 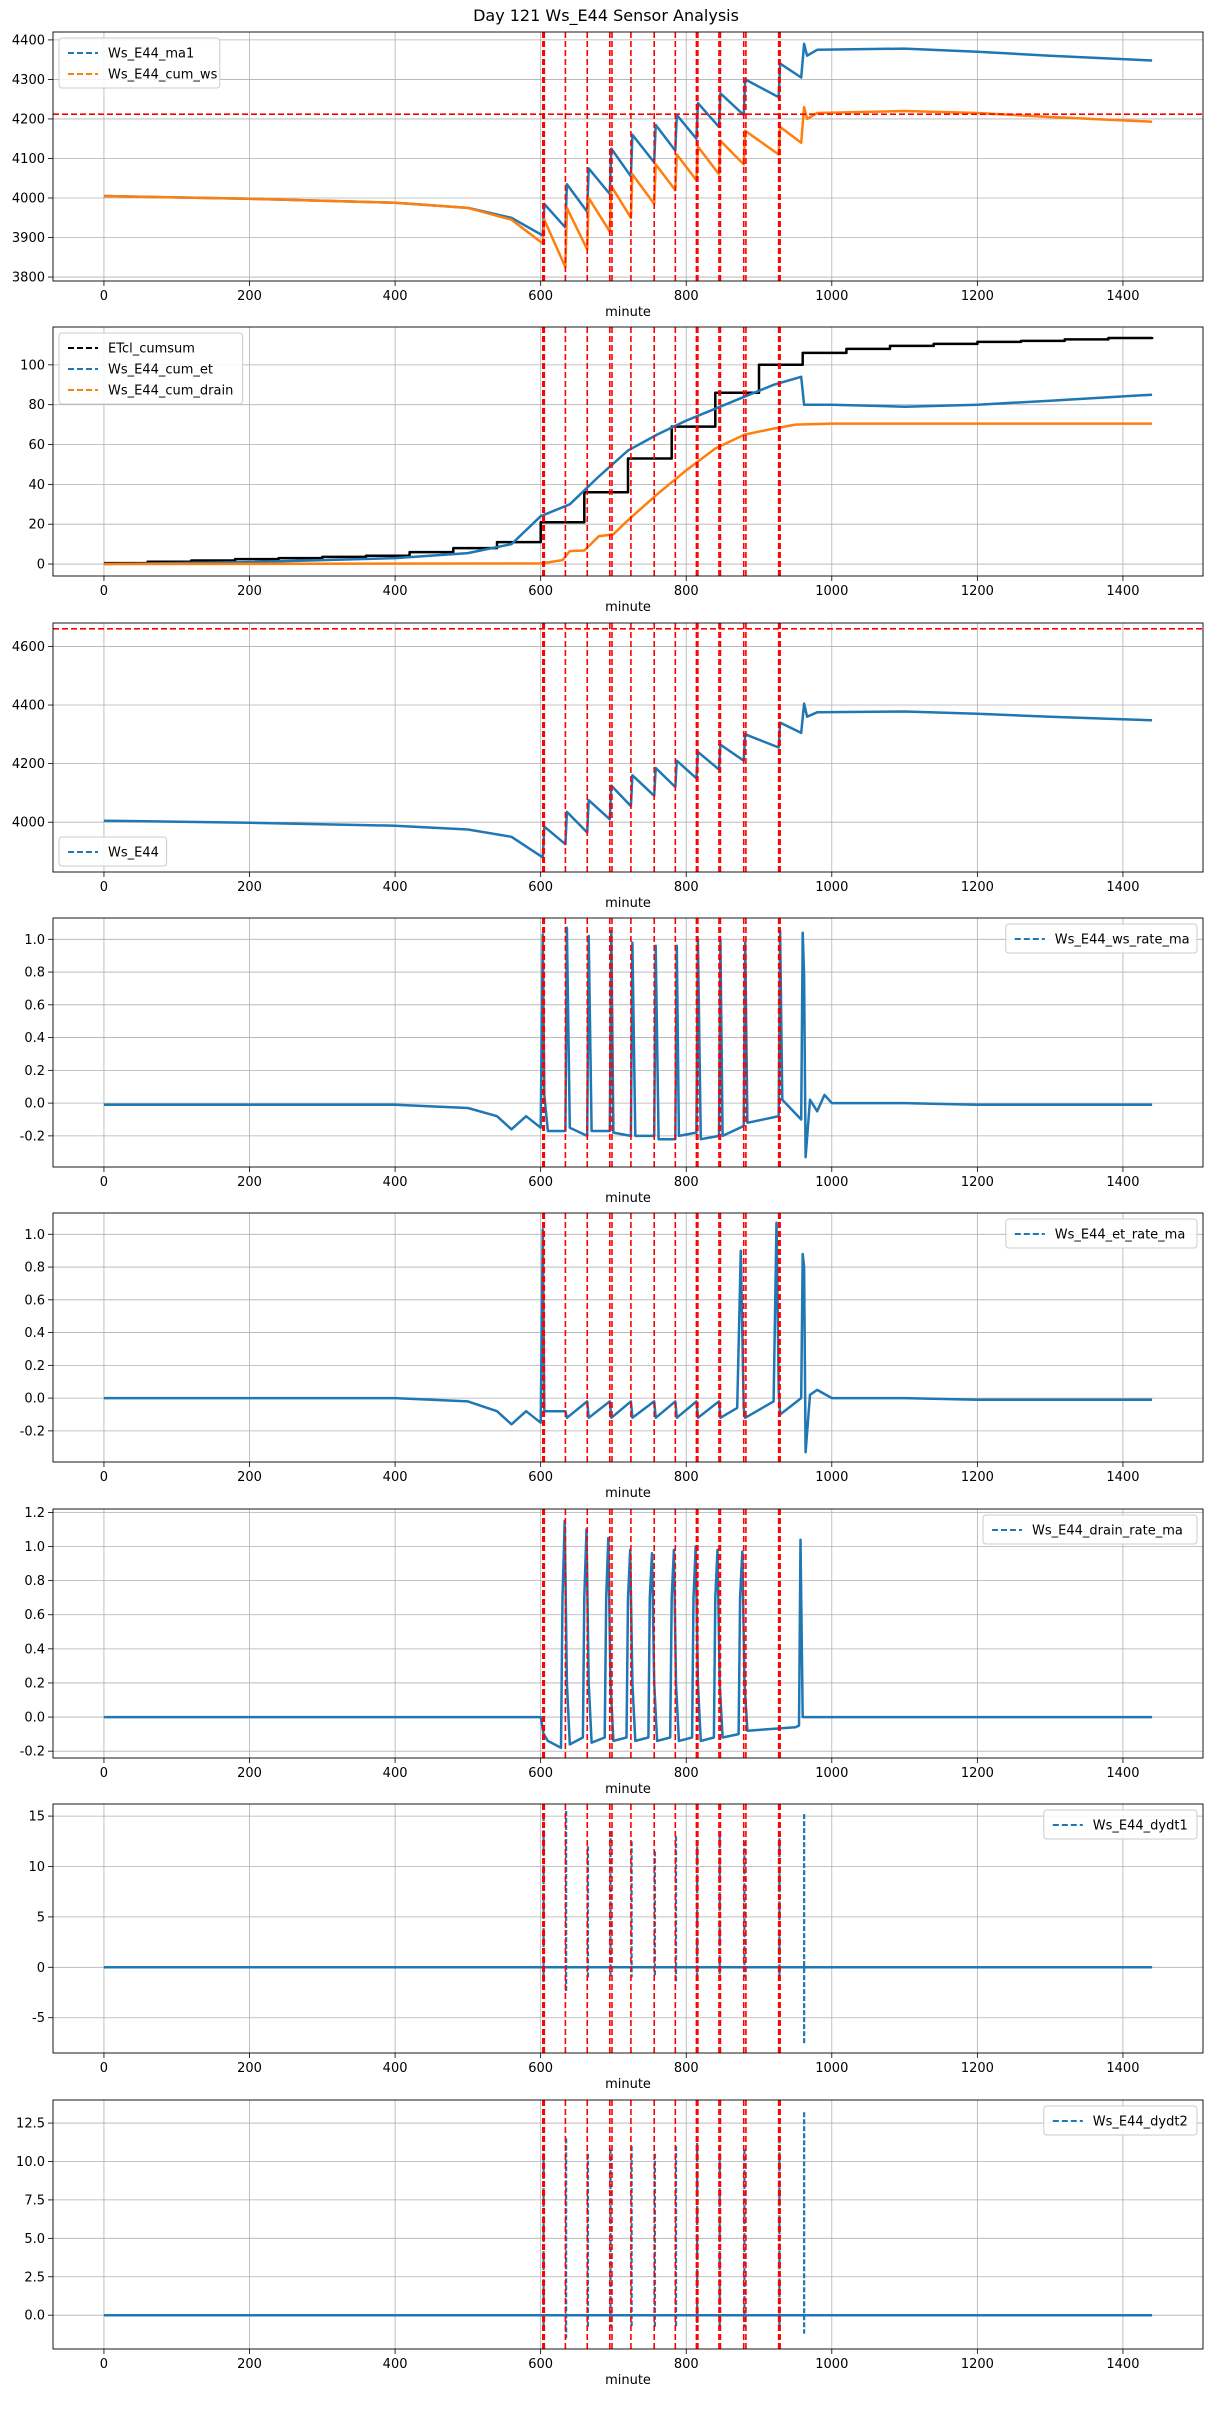 What do you see at coordinates (36, 485) in the screenshot?
I see `y-tick-label: 40` at bounding box center [36, 485].